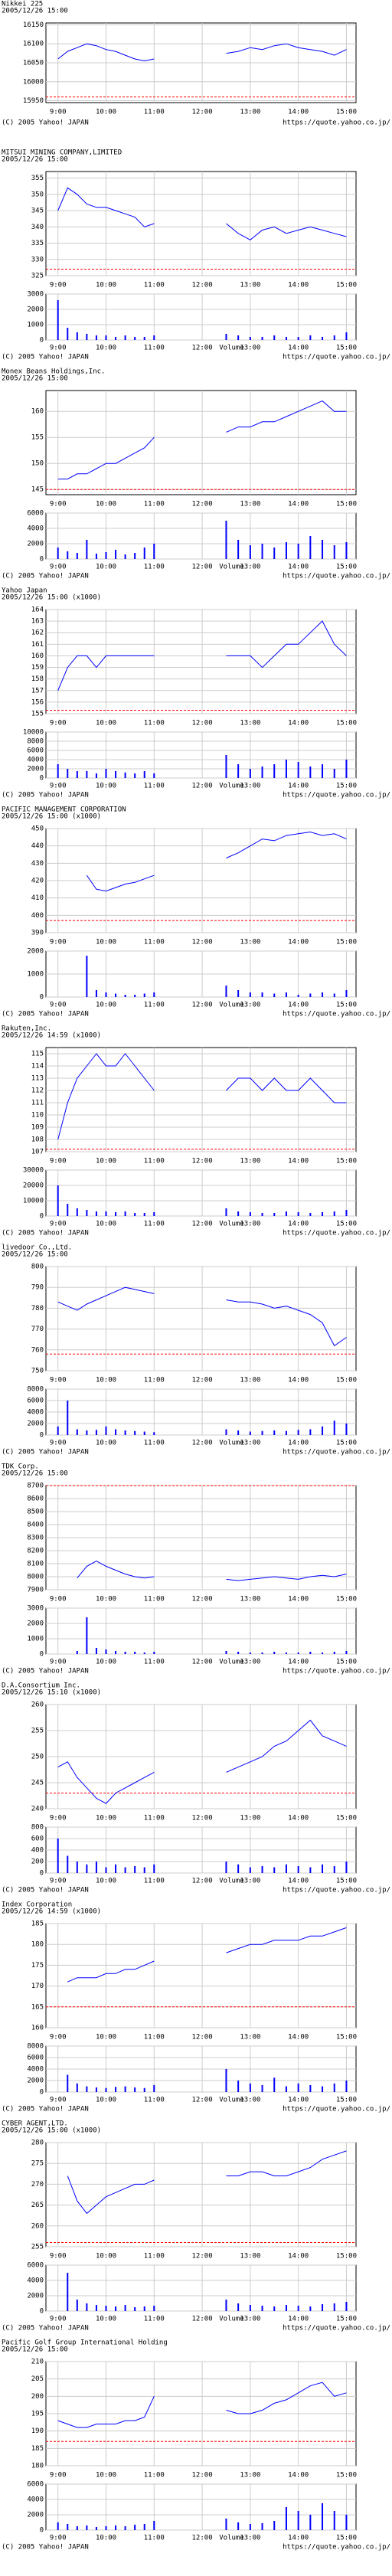 The height and width of the screenshot is (2576, 392). I want to click on y-tick-label: 1000, so click(35, 325).